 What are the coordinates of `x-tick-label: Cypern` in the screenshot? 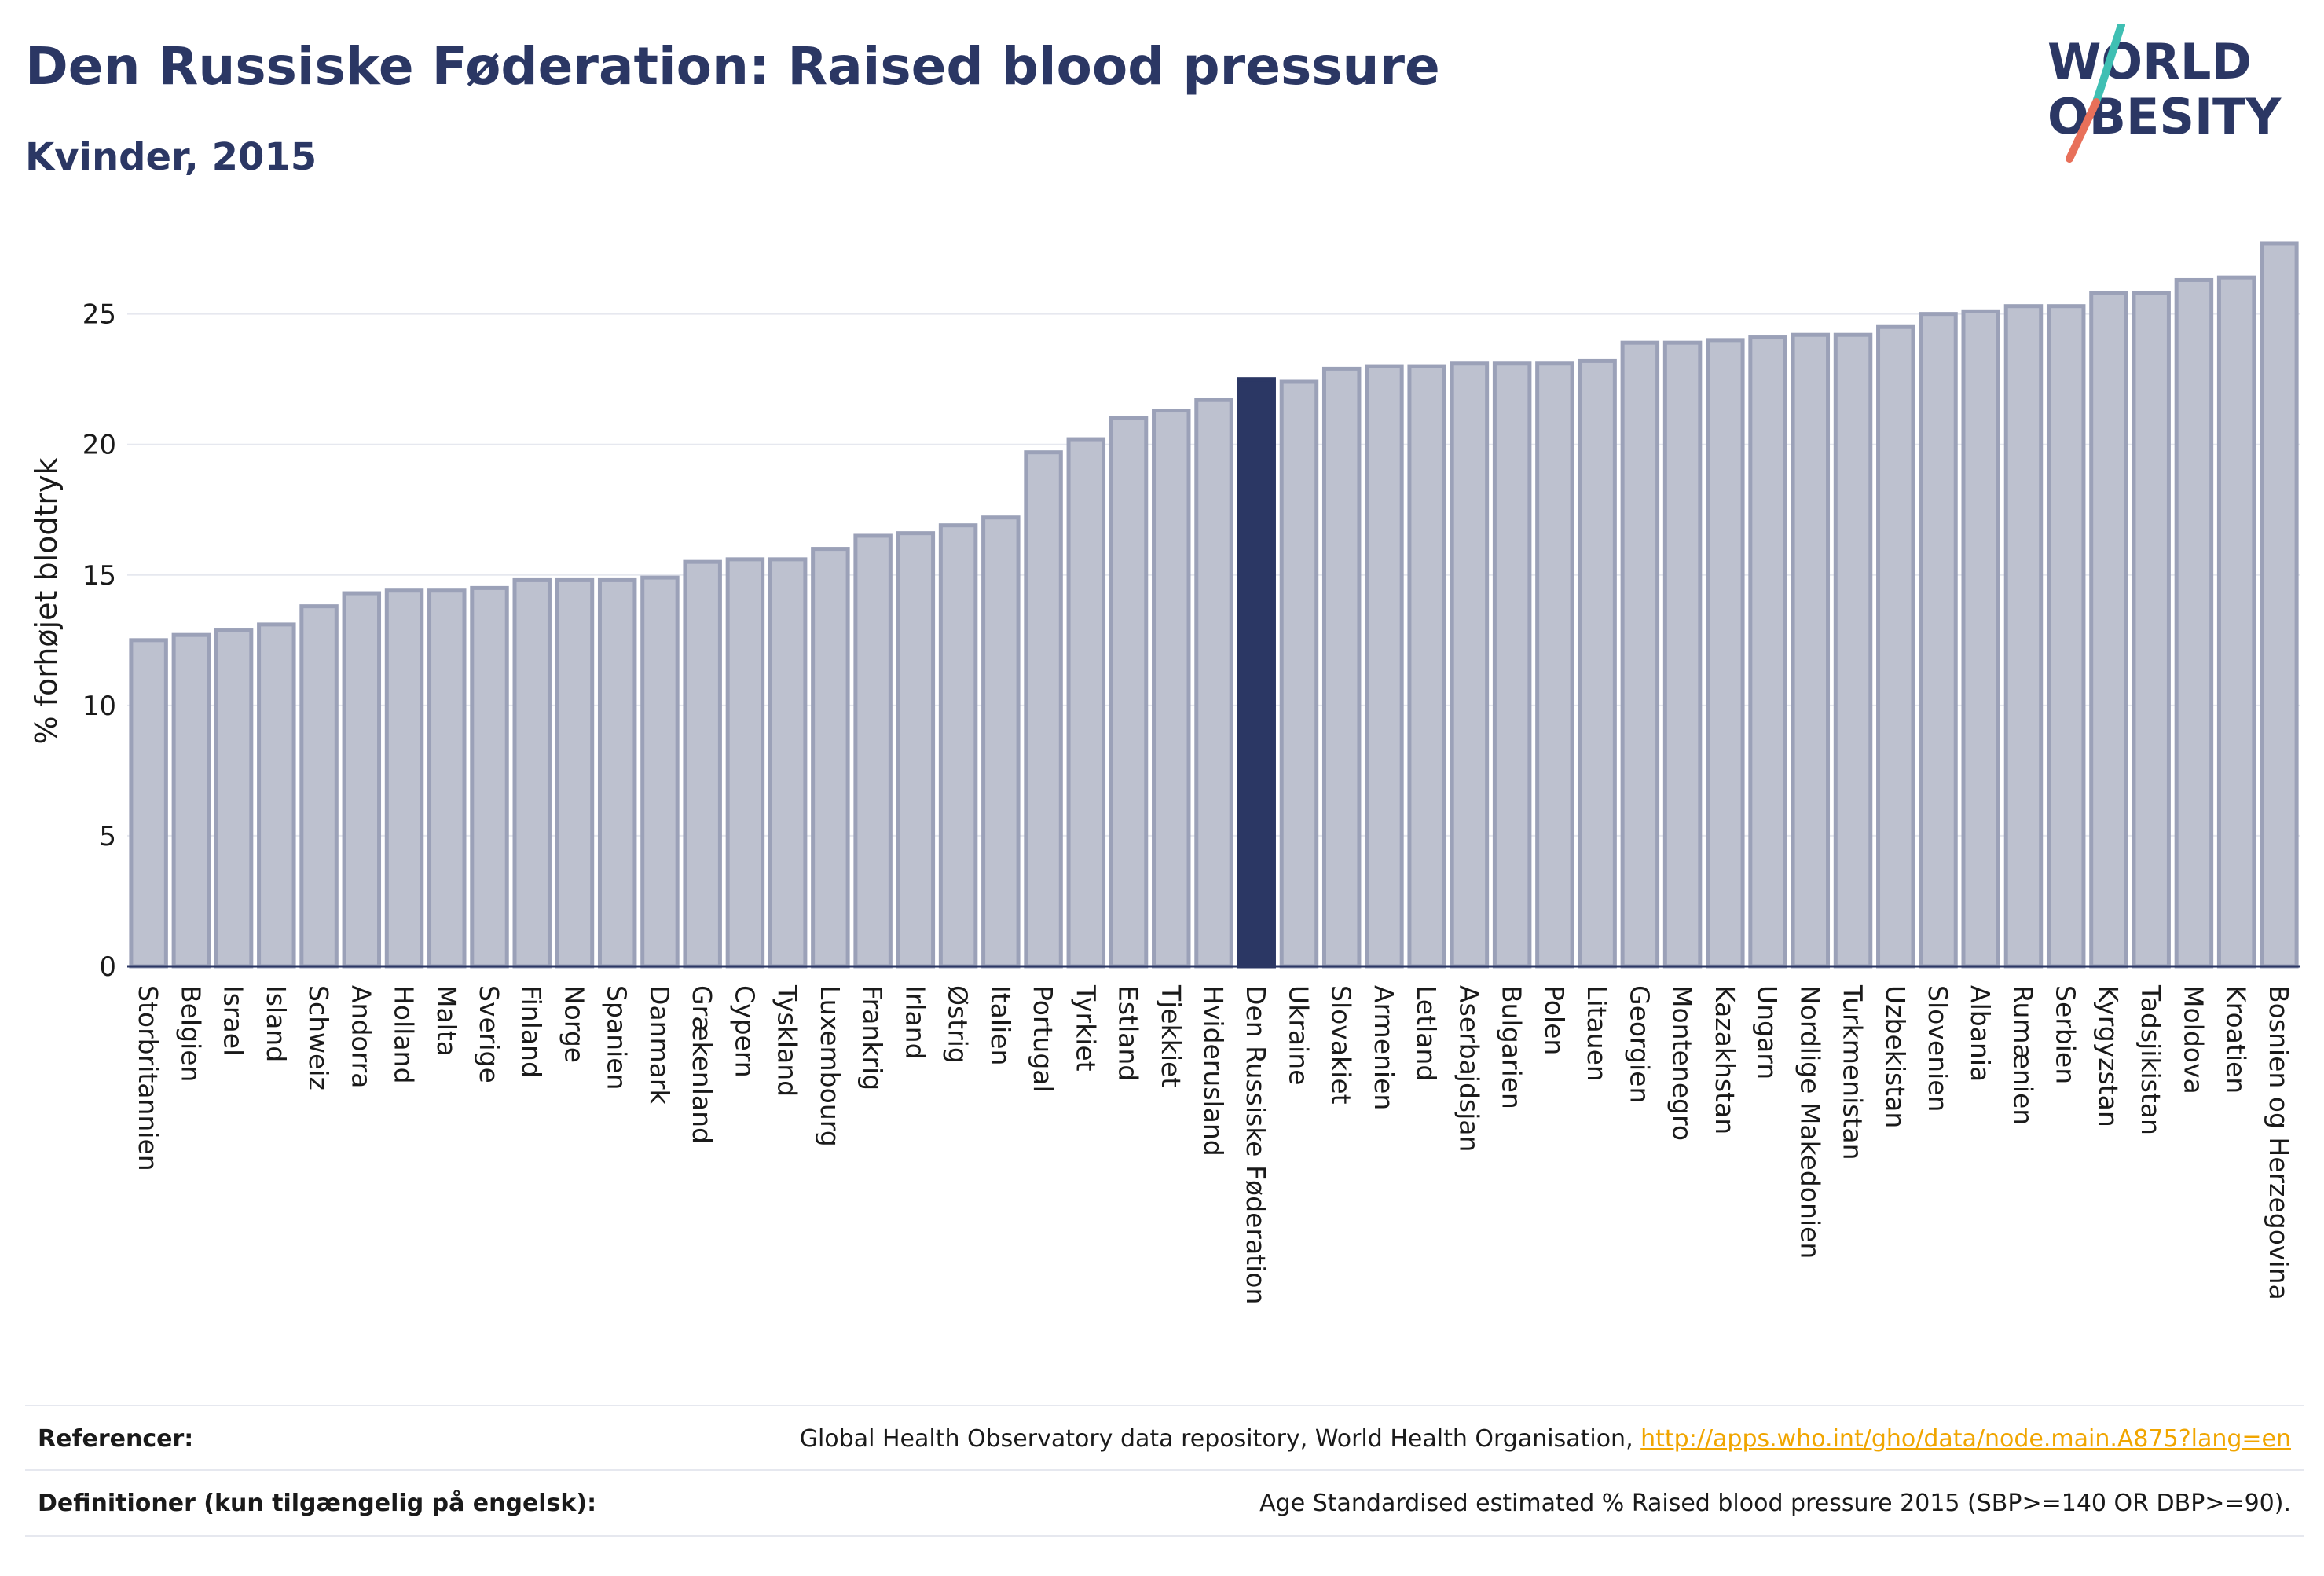 It's located at (744, 1031).